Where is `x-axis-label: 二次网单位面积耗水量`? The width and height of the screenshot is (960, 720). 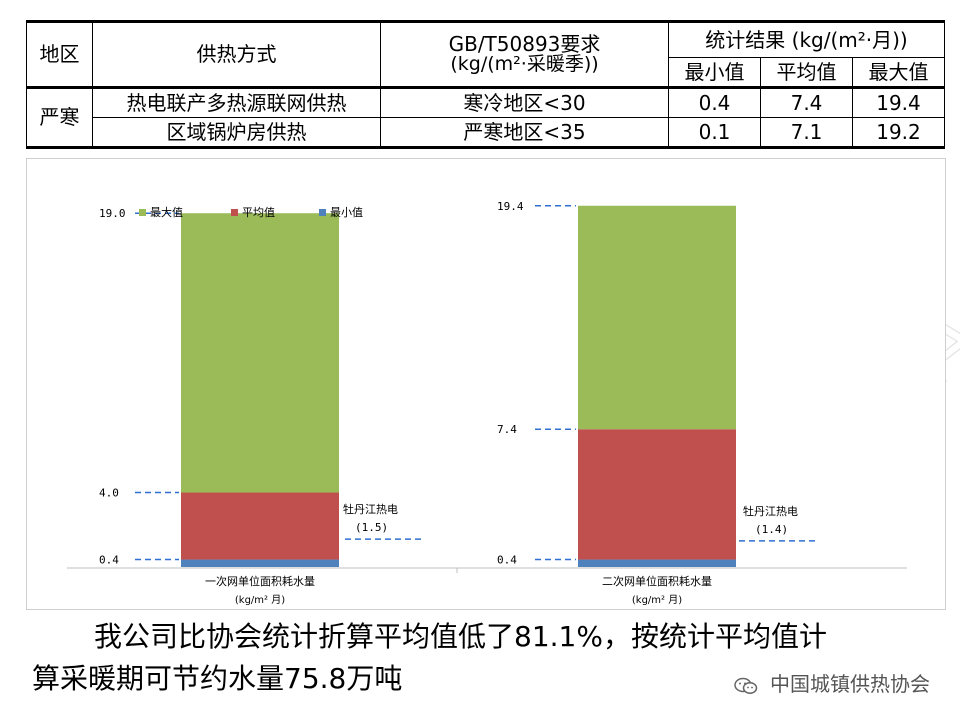
x-axis-label: 二次网单位面积耗水量 is located at coordinates (657, 581).